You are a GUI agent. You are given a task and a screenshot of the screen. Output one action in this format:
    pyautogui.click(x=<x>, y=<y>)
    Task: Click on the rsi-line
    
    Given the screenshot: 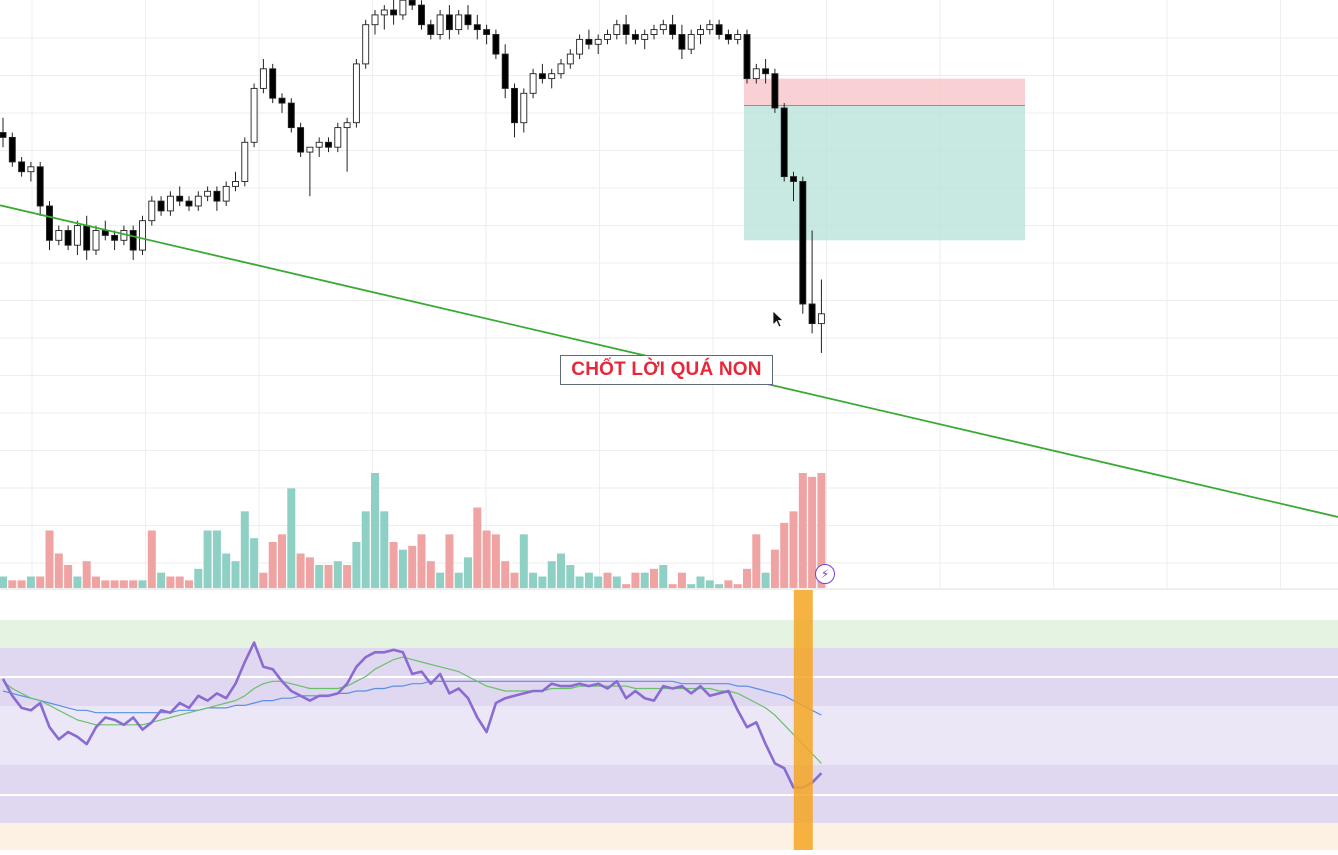 What is the action you would take?
    pyautogui.click(x=412, y=715)
    